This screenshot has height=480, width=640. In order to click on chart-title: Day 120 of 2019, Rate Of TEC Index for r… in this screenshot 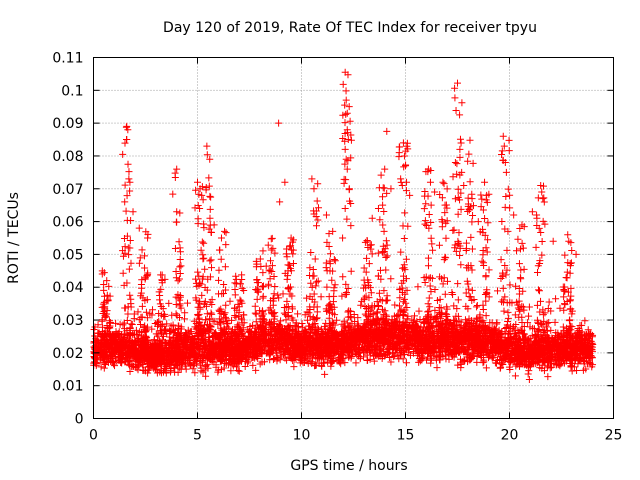, I will do `click(350, 28)`.